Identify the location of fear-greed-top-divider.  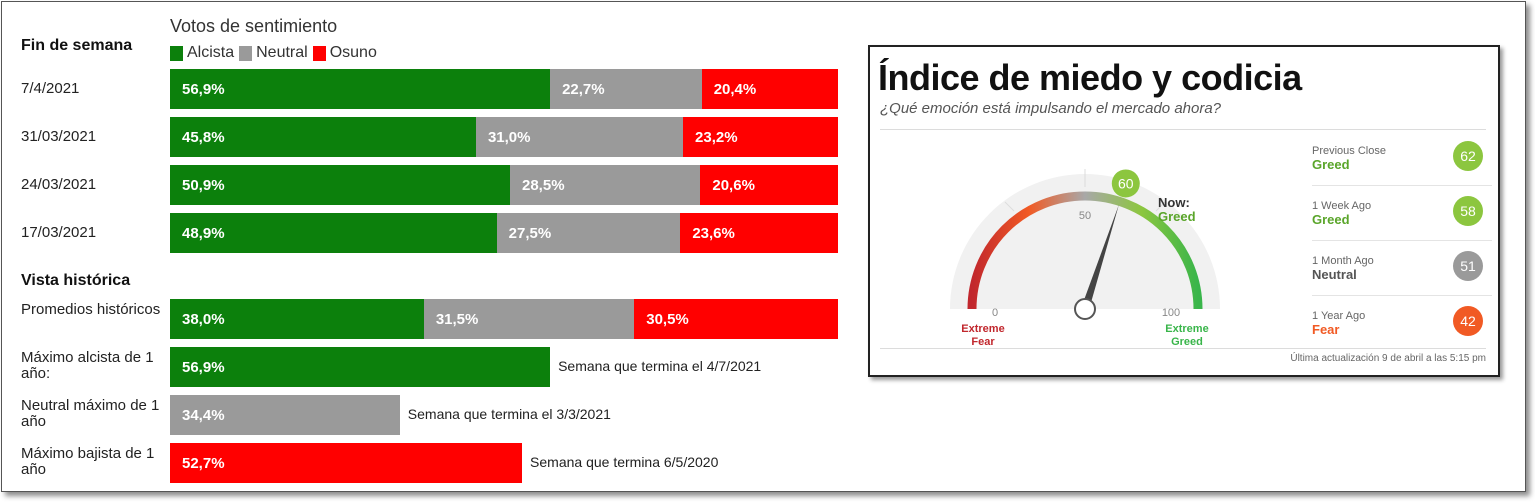
(1183, 129).